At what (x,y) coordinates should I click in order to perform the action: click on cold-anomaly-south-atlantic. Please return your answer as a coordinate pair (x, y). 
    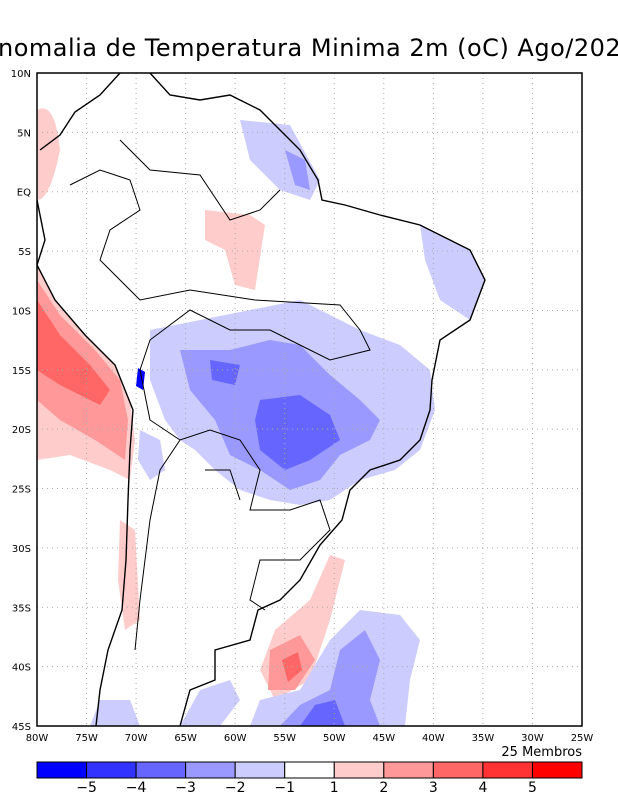
    Looking at the image, I should click on (335, 668).